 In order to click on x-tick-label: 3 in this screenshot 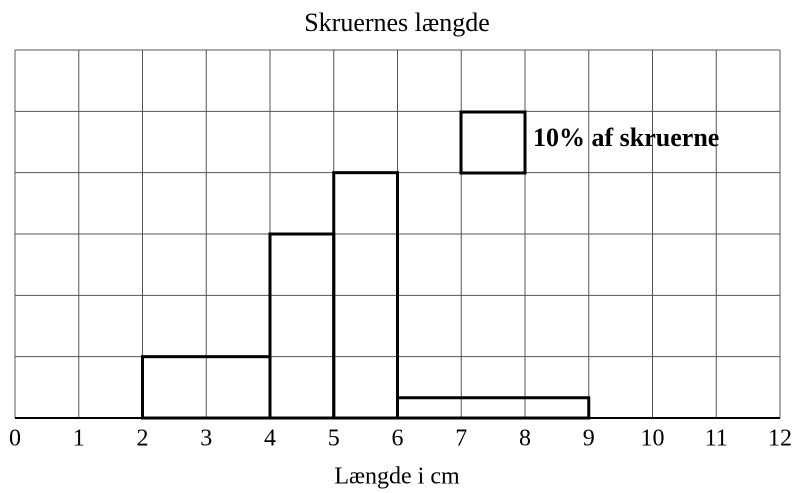, I will do `click(206, 439)`.